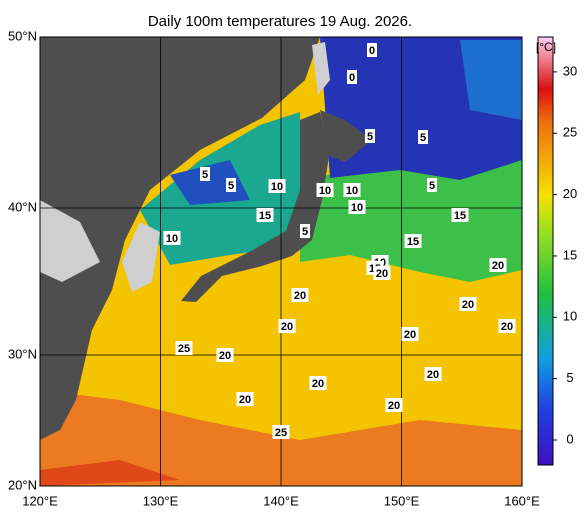 This screenshot has height=517, width=585. I want to click on lat-tick-label: 40°N, so click(22, 206).